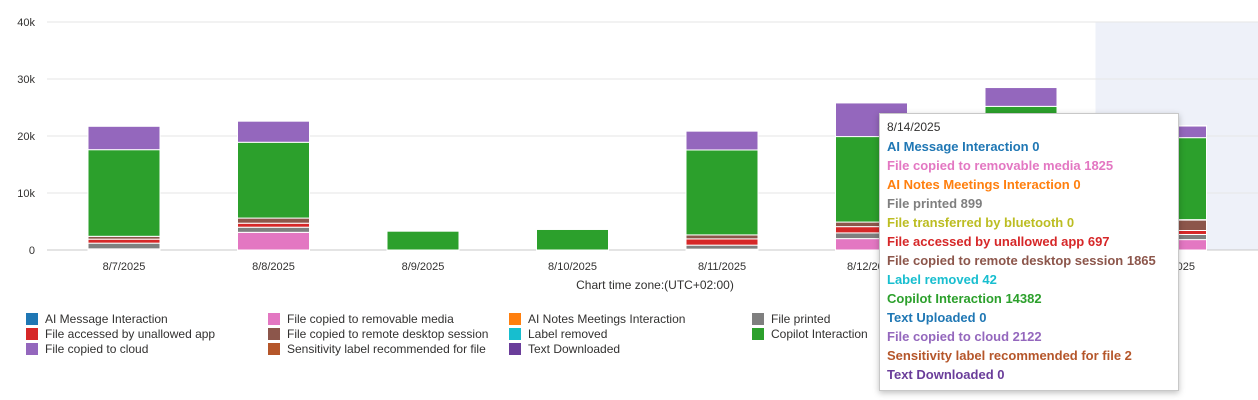  I want to click on legend-label: File copied to remote desktop session, so click(388, 334).